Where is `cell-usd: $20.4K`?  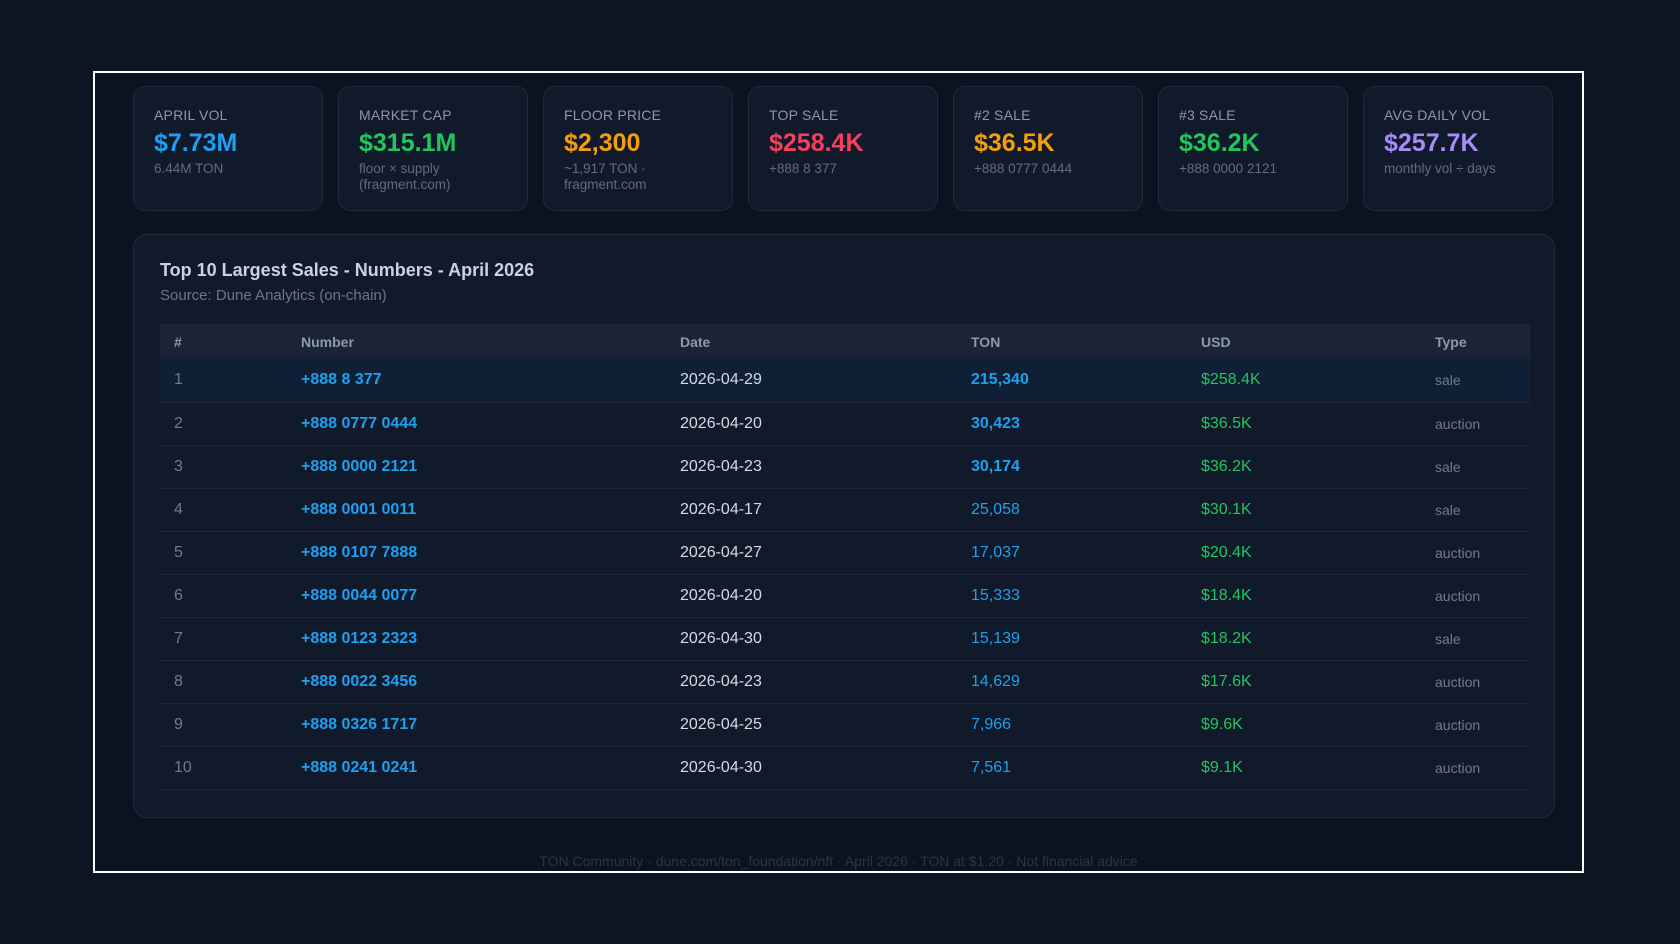 cell-usd: $20.4K is located at coordinates (1226, 552).